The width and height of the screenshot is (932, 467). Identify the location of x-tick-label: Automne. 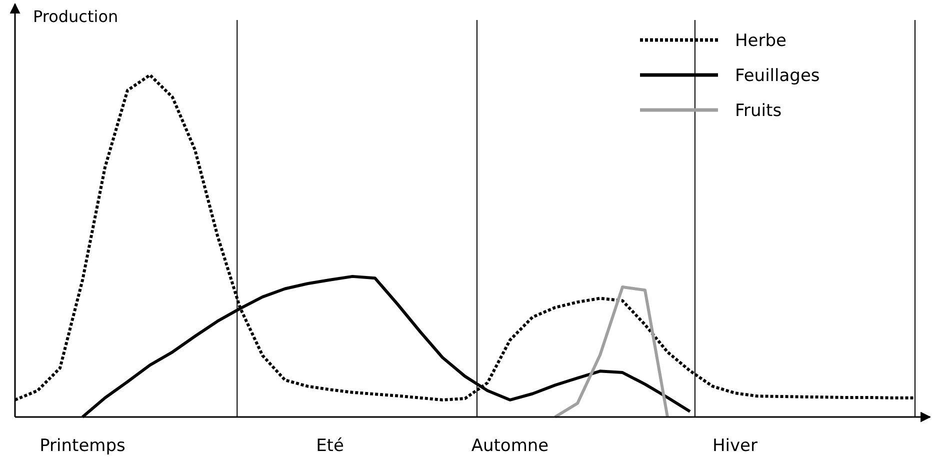
(510, 446).